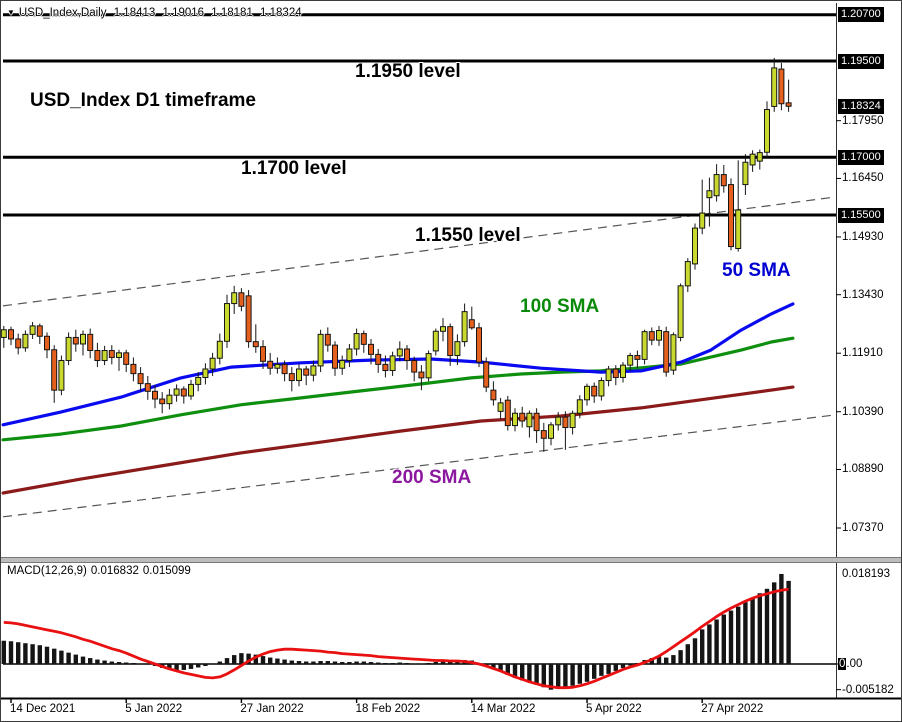 Image resolution: width=902 pixels, height=722 pixels. What do you see at coordinates (451, 560) in the screenshot?
I see `pane-divider` at bounding box center [451, 560].